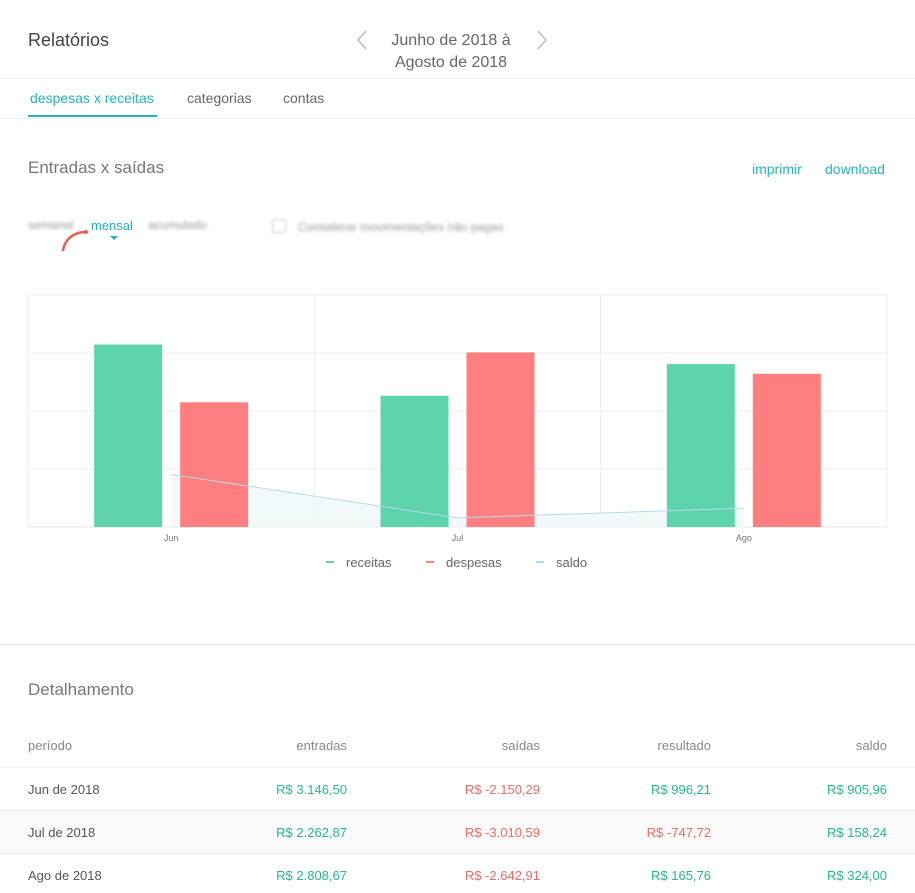  I want to click on column-header-saidas: saídas, so click(520, 745).